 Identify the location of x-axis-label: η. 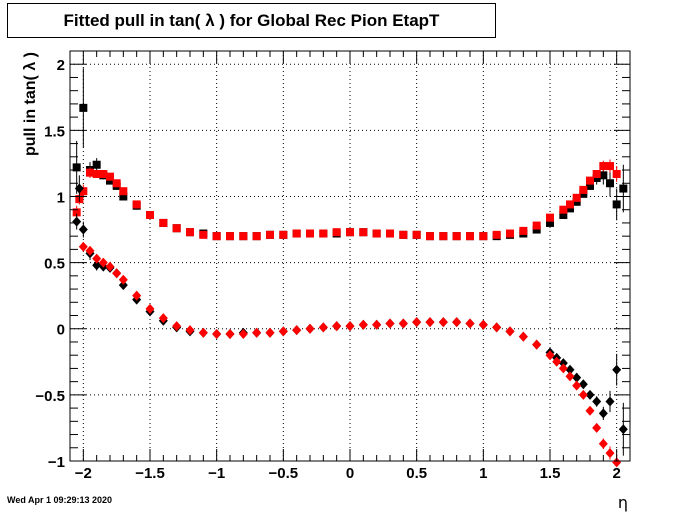
(623, 502).